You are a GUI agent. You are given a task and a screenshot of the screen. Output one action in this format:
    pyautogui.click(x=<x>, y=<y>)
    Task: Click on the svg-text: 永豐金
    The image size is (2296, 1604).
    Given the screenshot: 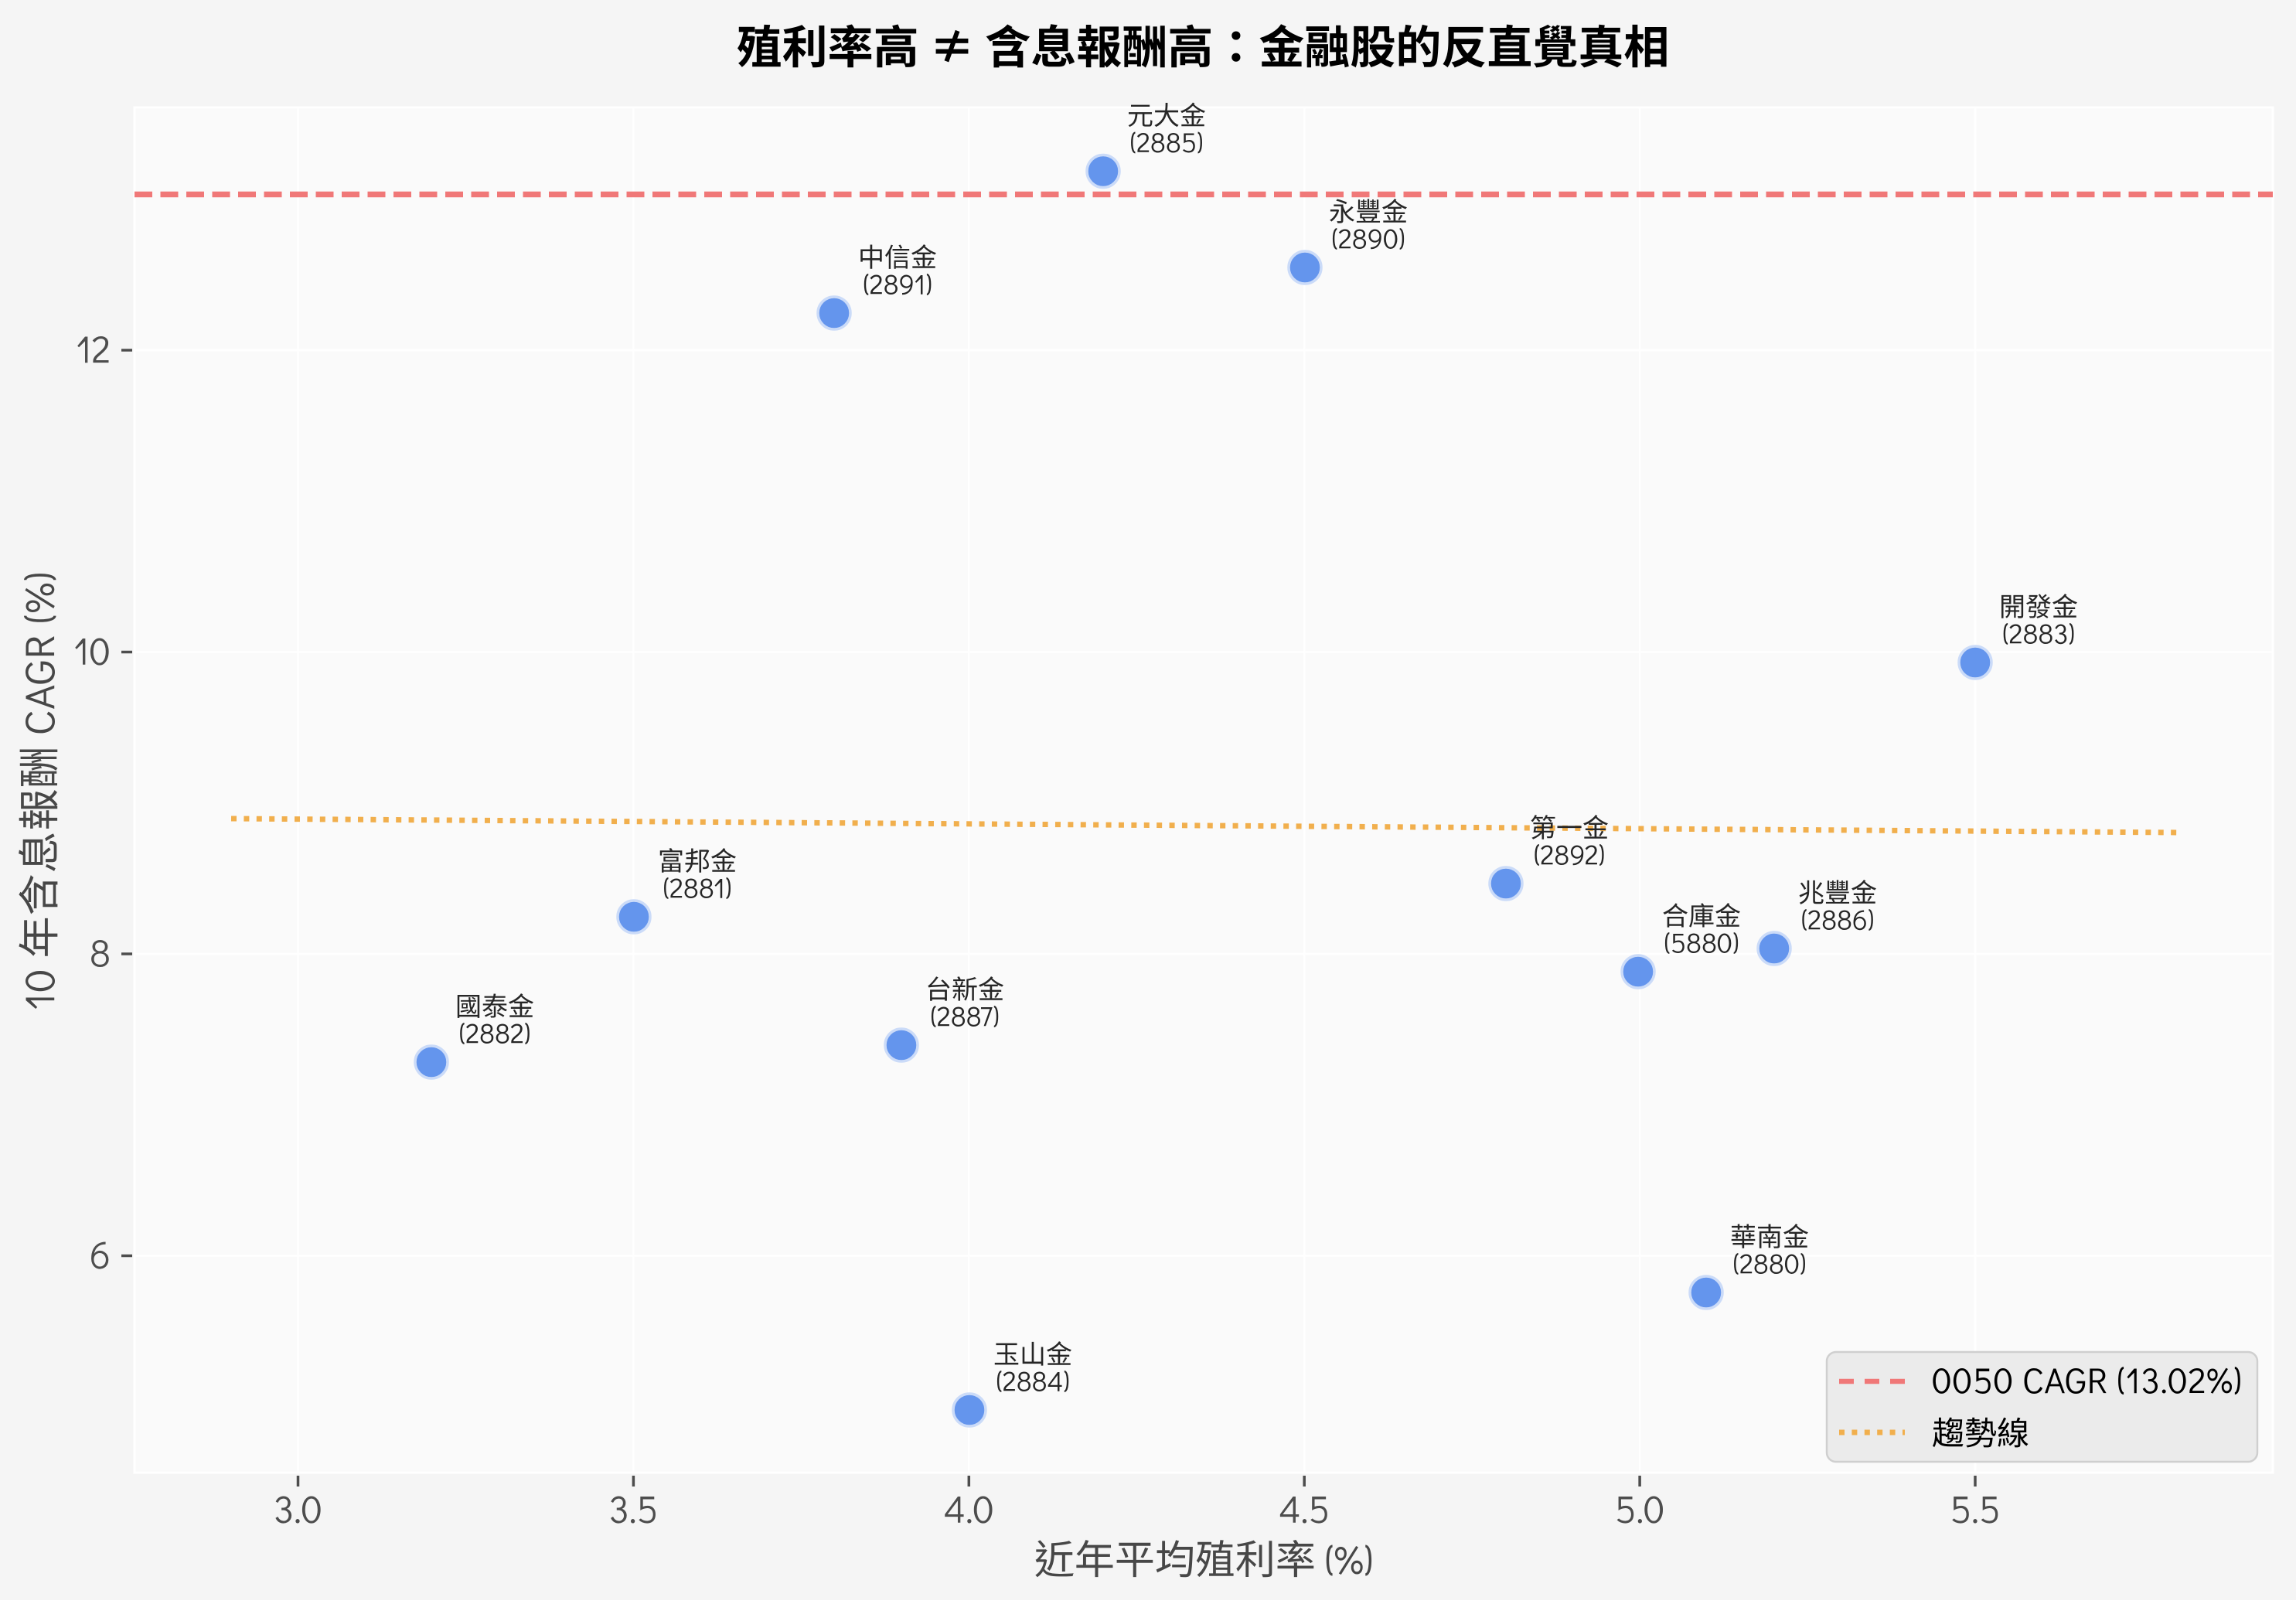 What is the action you would take?
    pyautogui.click(x=1368, y=211)
    